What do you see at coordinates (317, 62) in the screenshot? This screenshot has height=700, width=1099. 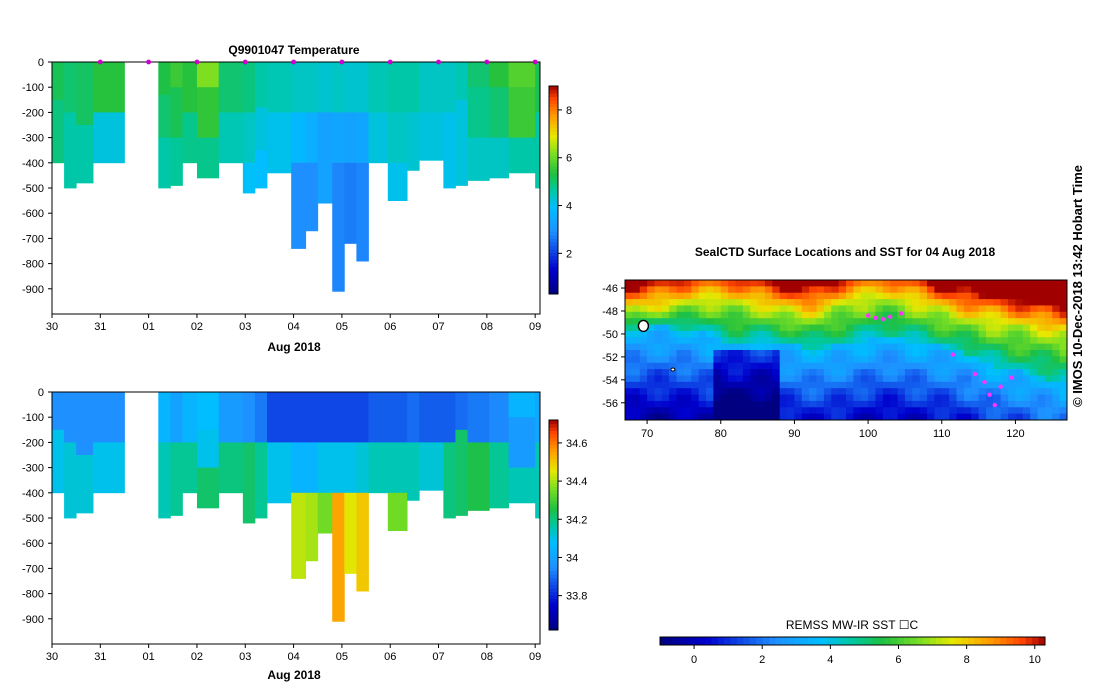 I see `profile-markers` at bounding box center [317, 62].